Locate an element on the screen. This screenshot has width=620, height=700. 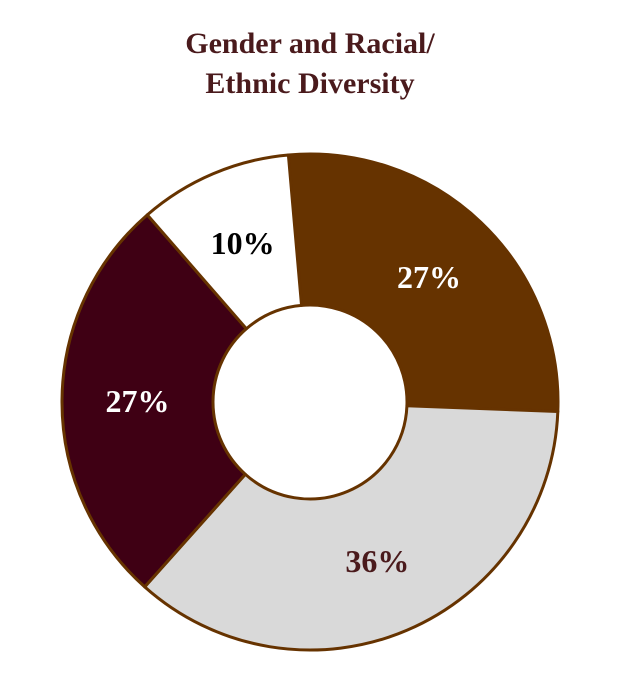
chart-title-line-2: Ethnic Diversity is located at coordinates (310, 83).